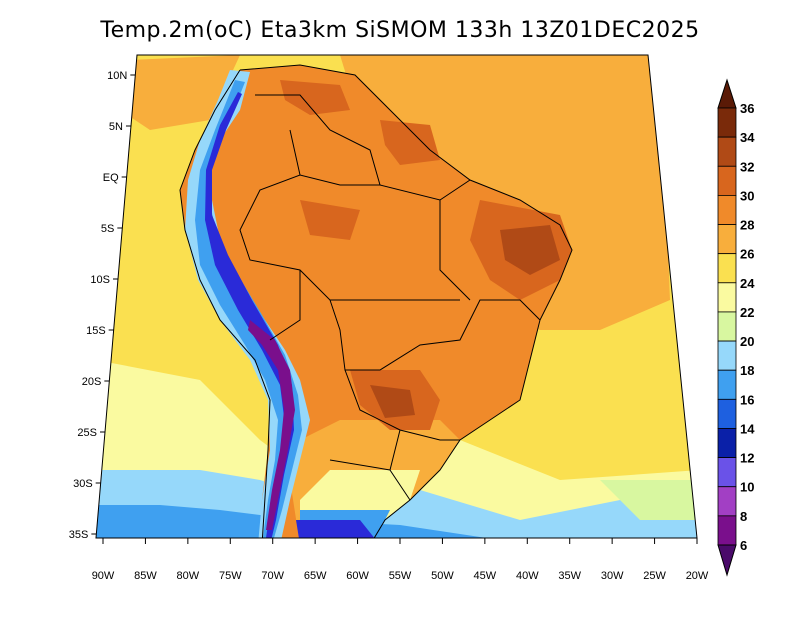 The width and height of the screenshot is (800, 618). What do you see at coordinates (180, 92) in the screenshot?
I see `pacific-warm-region` at bounding box center [180, 92].